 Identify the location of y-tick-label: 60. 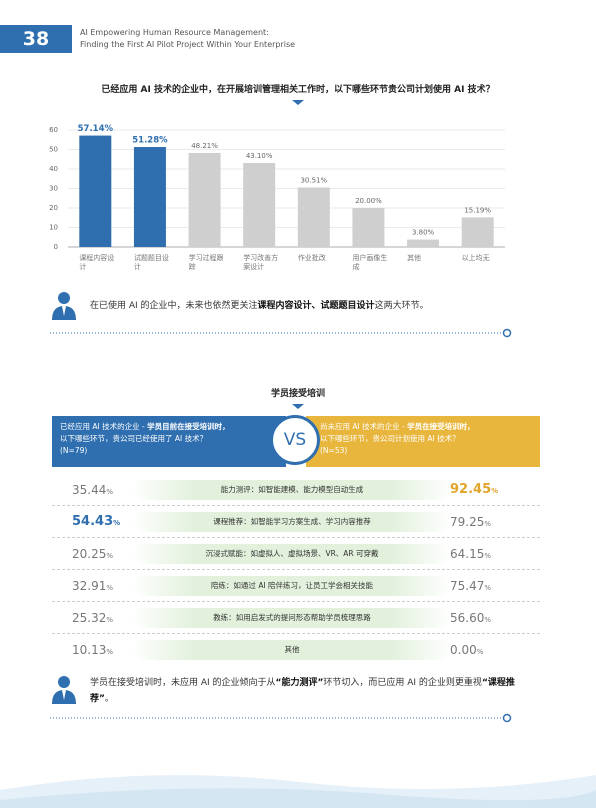
(53, 130).